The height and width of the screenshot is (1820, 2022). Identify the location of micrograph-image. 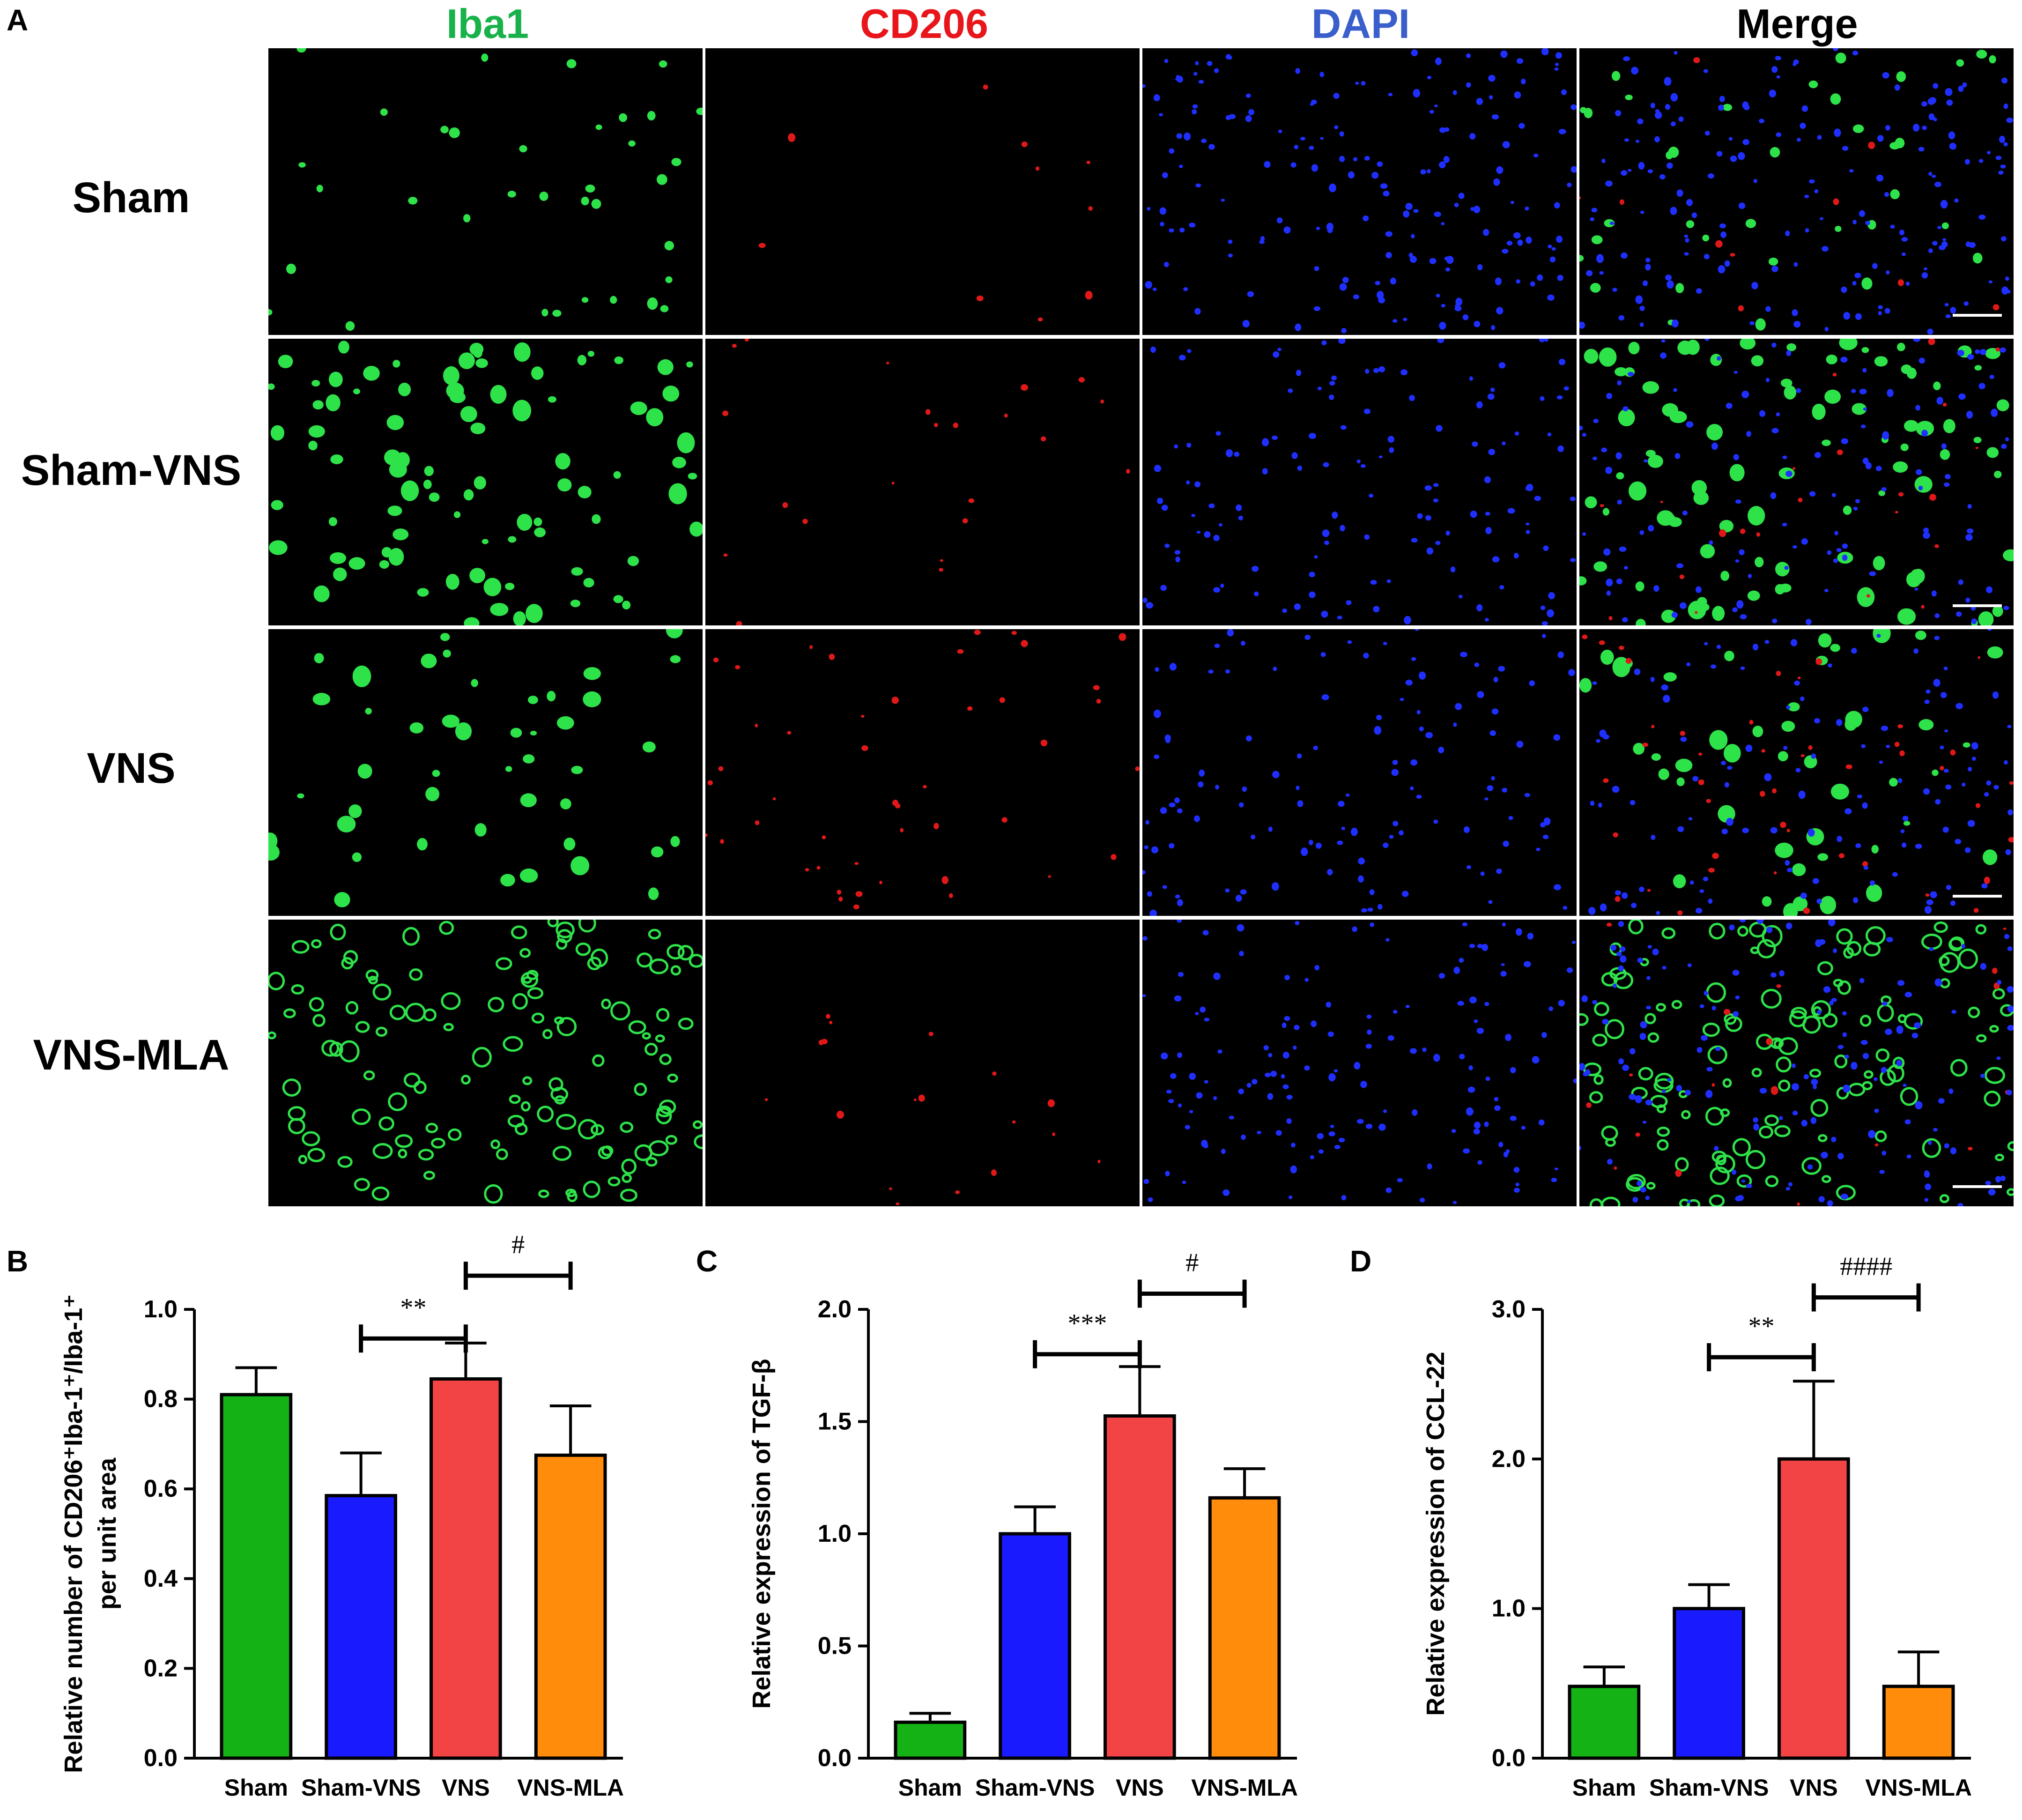
(485, 189).